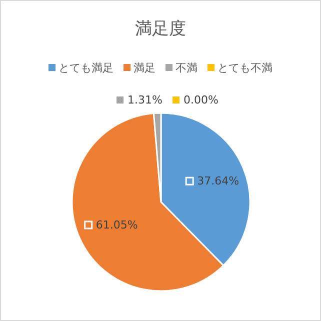 This screenshot has height=321, width=321. What do you see at coordinates (86, 68) in the screenshot?
I see `legend-label: とても満足` at bounding box center [86, 68].